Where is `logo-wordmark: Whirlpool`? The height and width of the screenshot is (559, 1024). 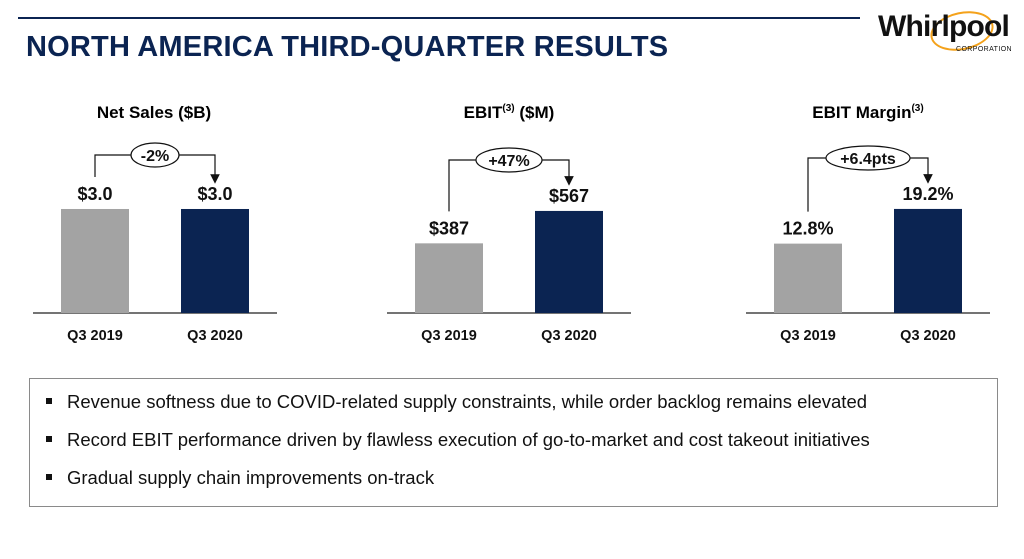 logo-wordmark: Whirlpool is located at coordinates (944, 26).